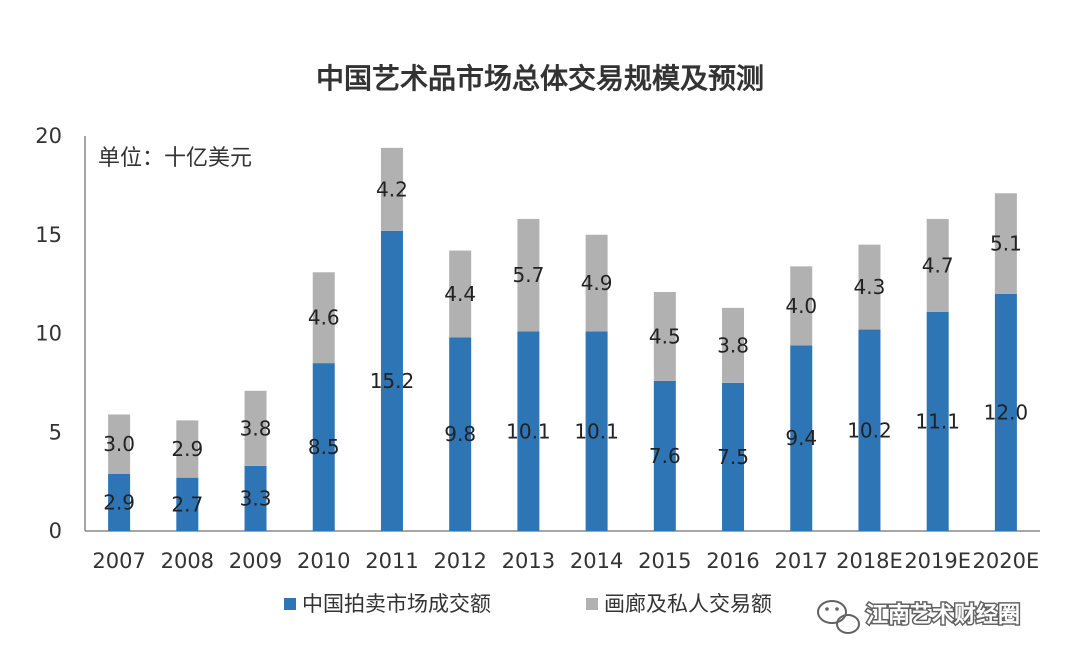 The image size is (1080, 665). I want to click on legend-label-auction: 中国拍卖市场成交额, so click(396, 604).